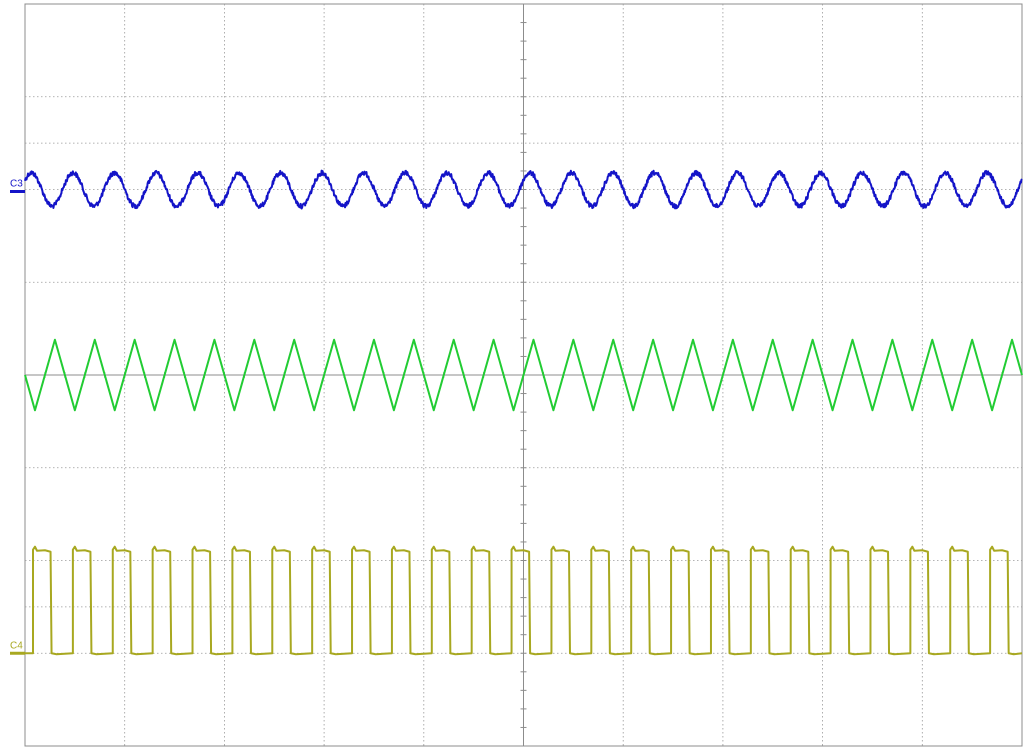 This screenshot has height=750, width=1024. What do you see at coordinates (17, 417) in the screenshot?
I see `channel-markers: C3 C4` at bounding box center [17, 417].